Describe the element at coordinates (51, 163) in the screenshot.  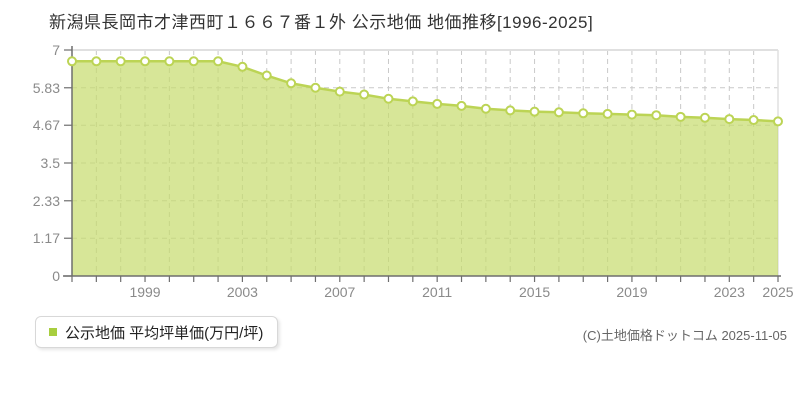
I see `y-tick-label: 3.5` at that location.